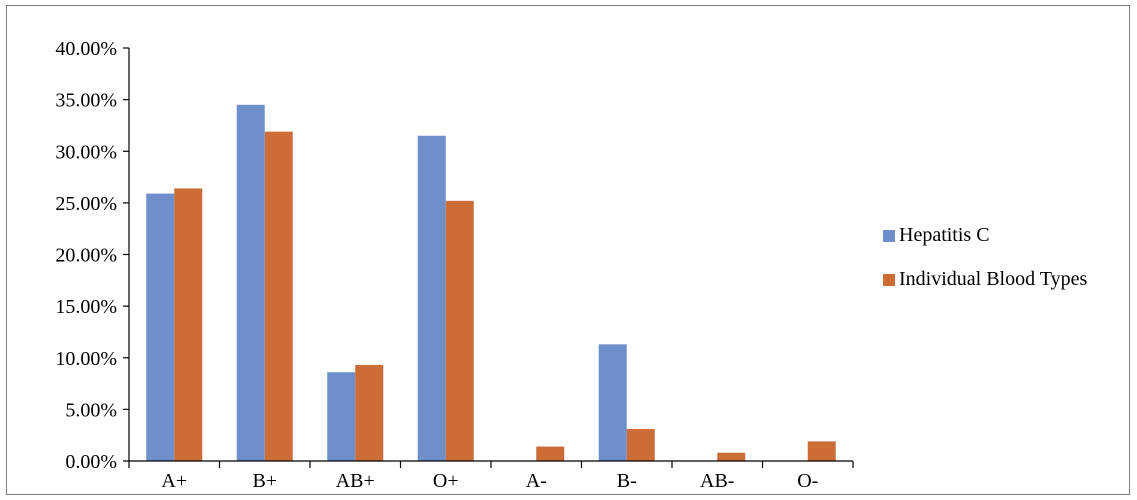 The width and height of the screenshot is (1137, 500). Describe the element at coordinates (627, 481) in the screenshot. I see `x-tick-label: B-` at that location.